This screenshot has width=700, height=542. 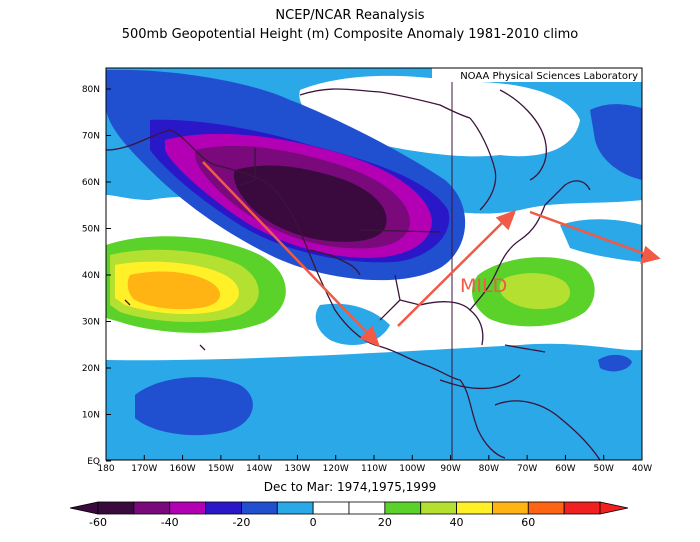 What do you see at coordinates (614, 508) in the screenshot?
I see `colorbar-max-triangle` at bounding box center [614, 508].